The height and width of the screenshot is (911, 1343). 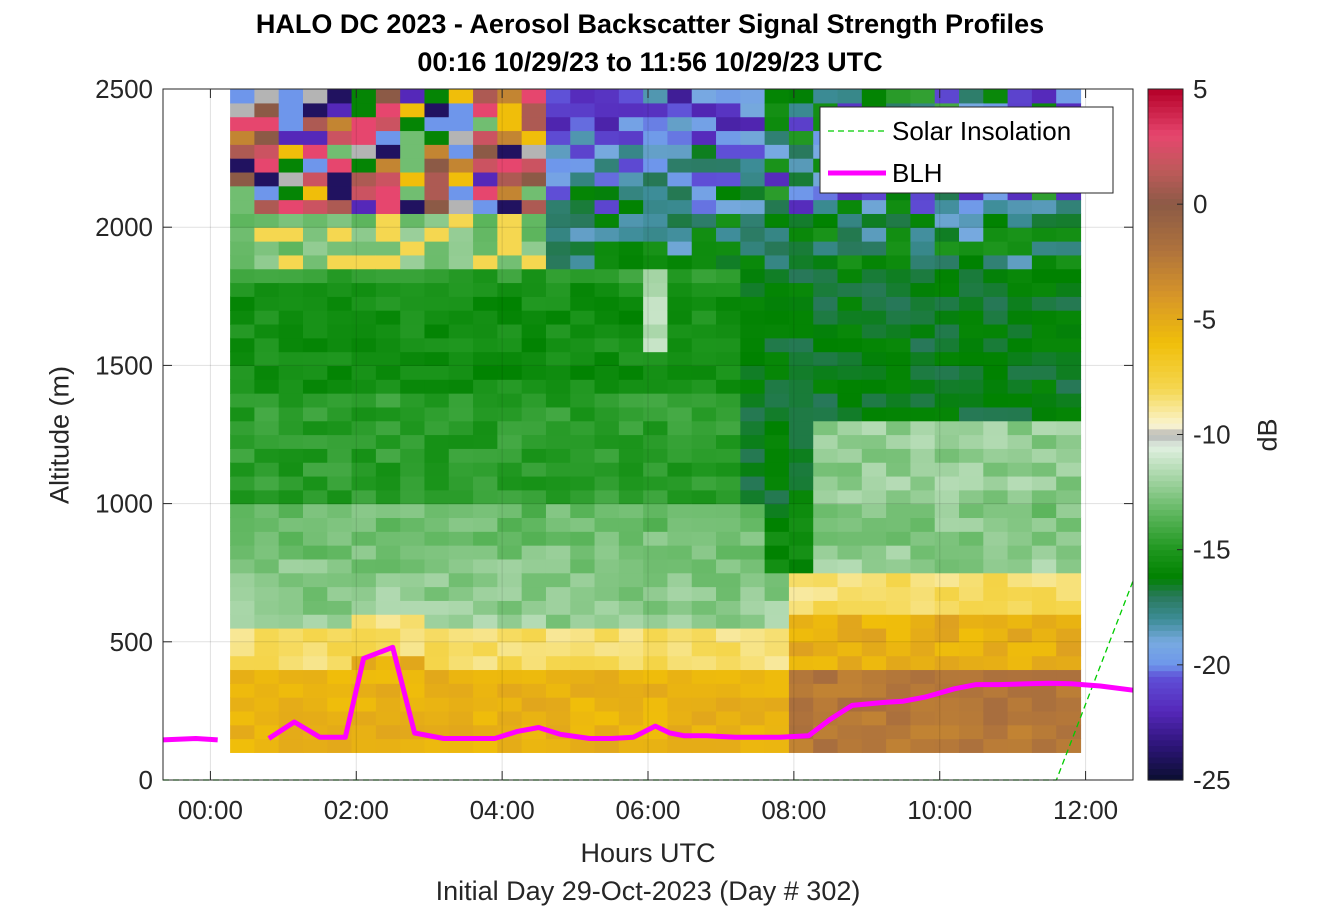 I want to click on colorbar-tick-label: 5, so click(x=1200, y=89).